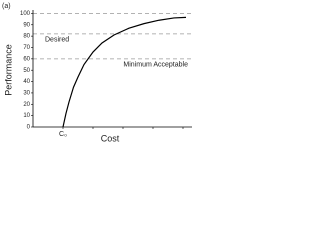  I want to click on y-tick-label: 20, so click(26, 105).